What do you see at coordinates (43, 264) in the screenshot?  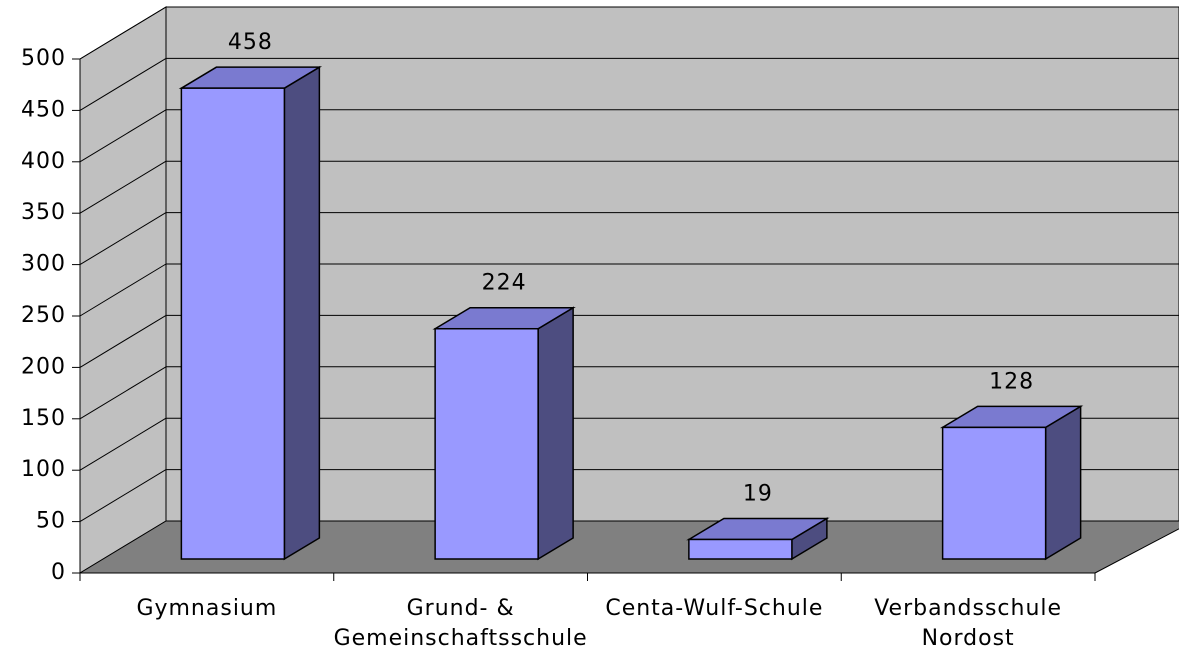 I see `y-tick-label: 300` at bounding box center [43, 264].